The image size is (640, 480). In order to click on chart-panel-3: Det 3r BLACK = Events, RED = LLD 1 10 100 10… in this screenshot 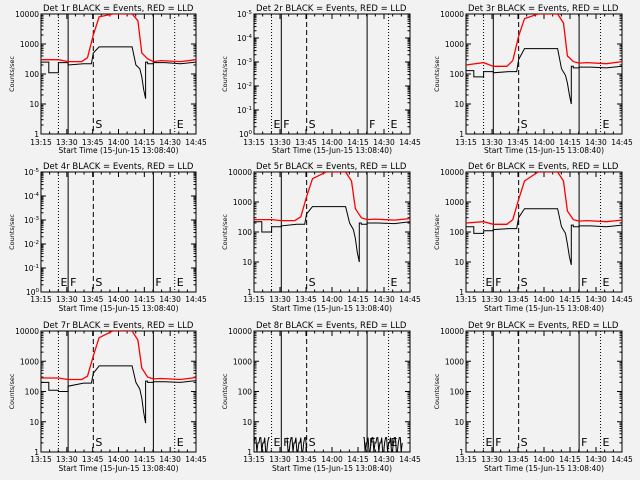, I will do `click(533, 79)`.